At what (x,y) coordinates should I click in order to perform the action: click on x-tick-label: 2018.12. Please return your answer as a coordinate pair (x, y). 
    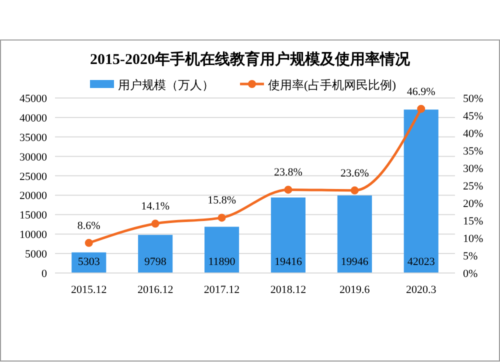
    Looking at the image, I should click on (288, 290).